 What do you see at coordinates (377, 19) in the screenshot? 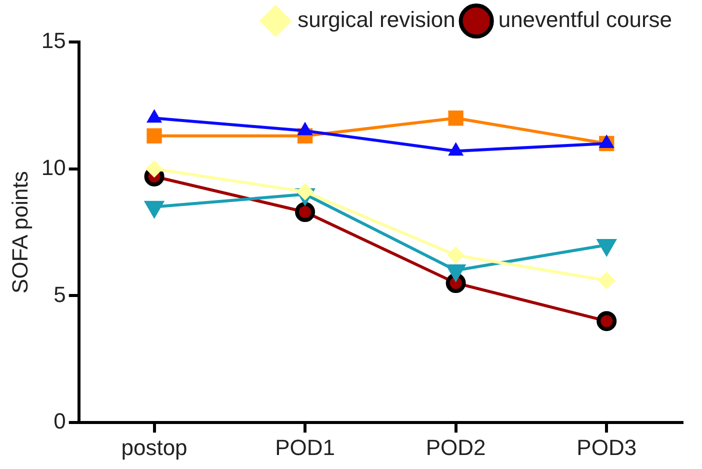
I see `legend-label: surgical revision` at bounding box center [377, 19].